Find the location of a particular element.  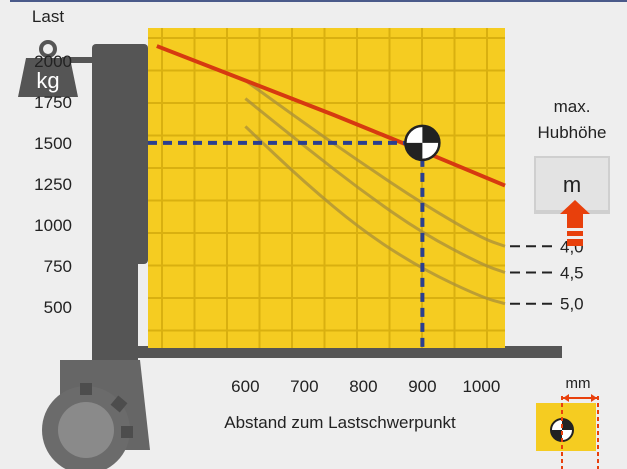

mm-unit-label: mm is located at coordinates (578, 383).